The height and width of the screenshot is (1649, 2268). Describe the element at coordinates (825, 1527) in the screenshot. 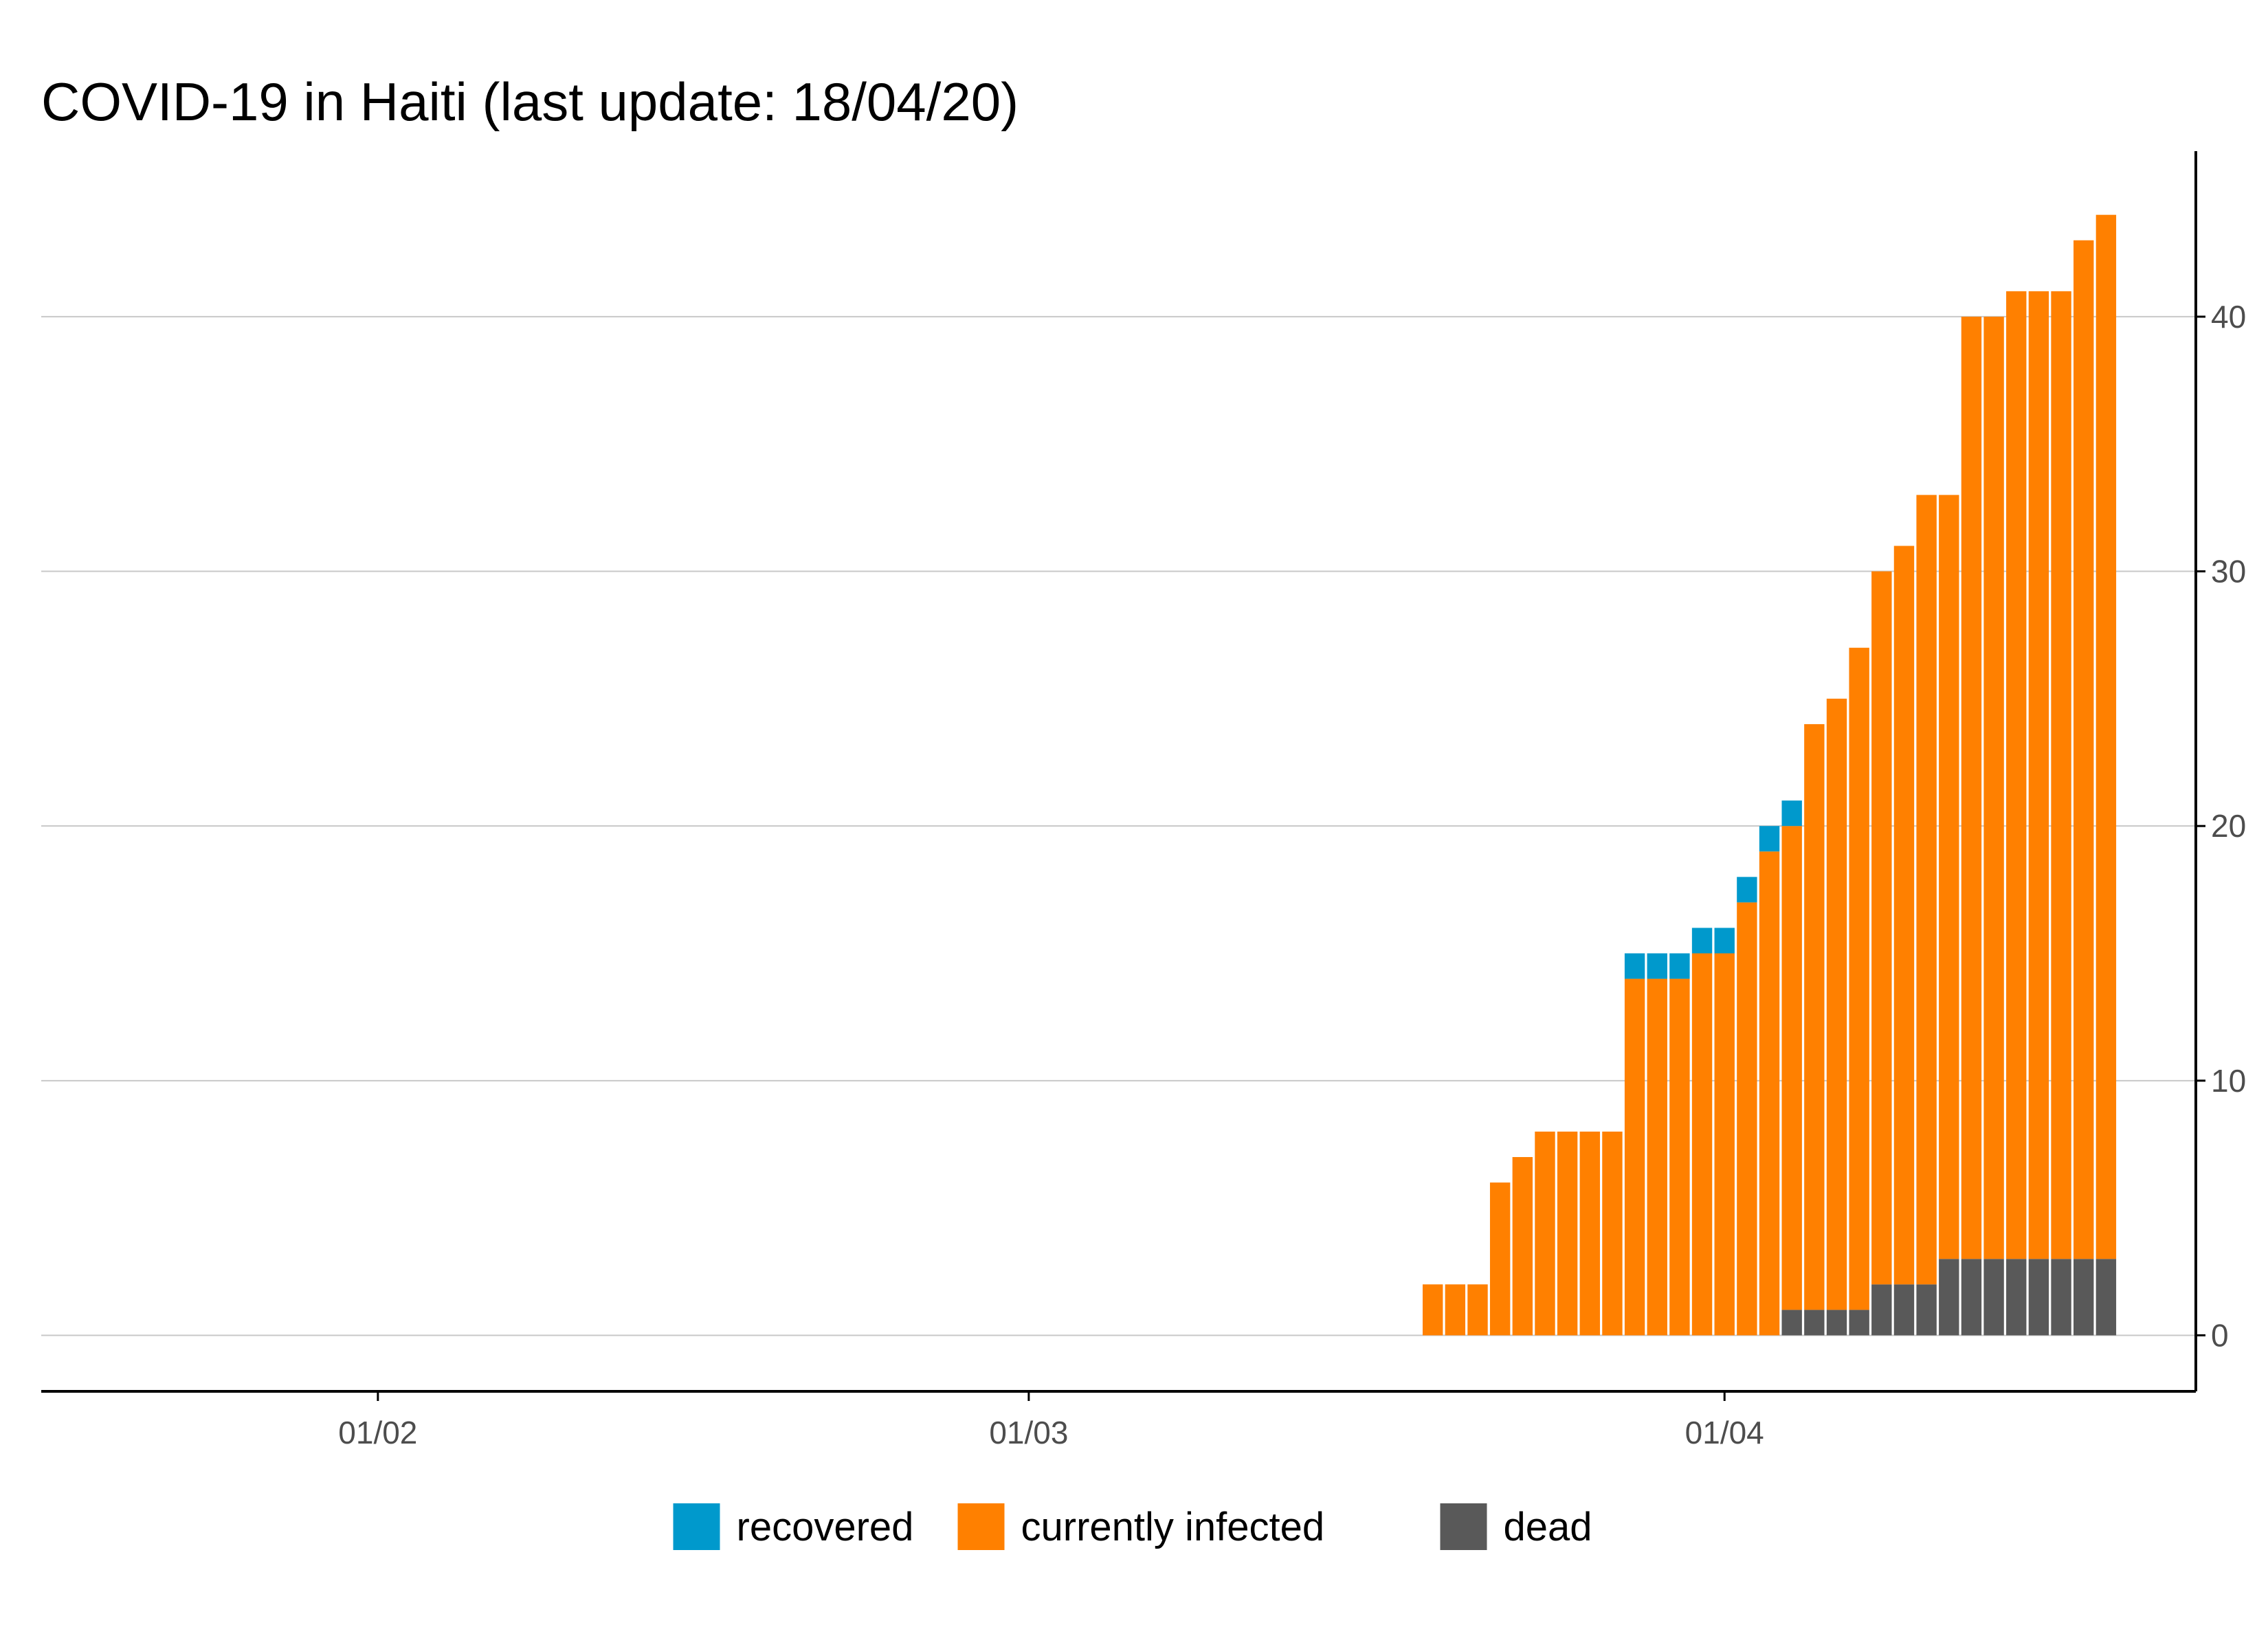

I see `legend-label: recovered` at that location.